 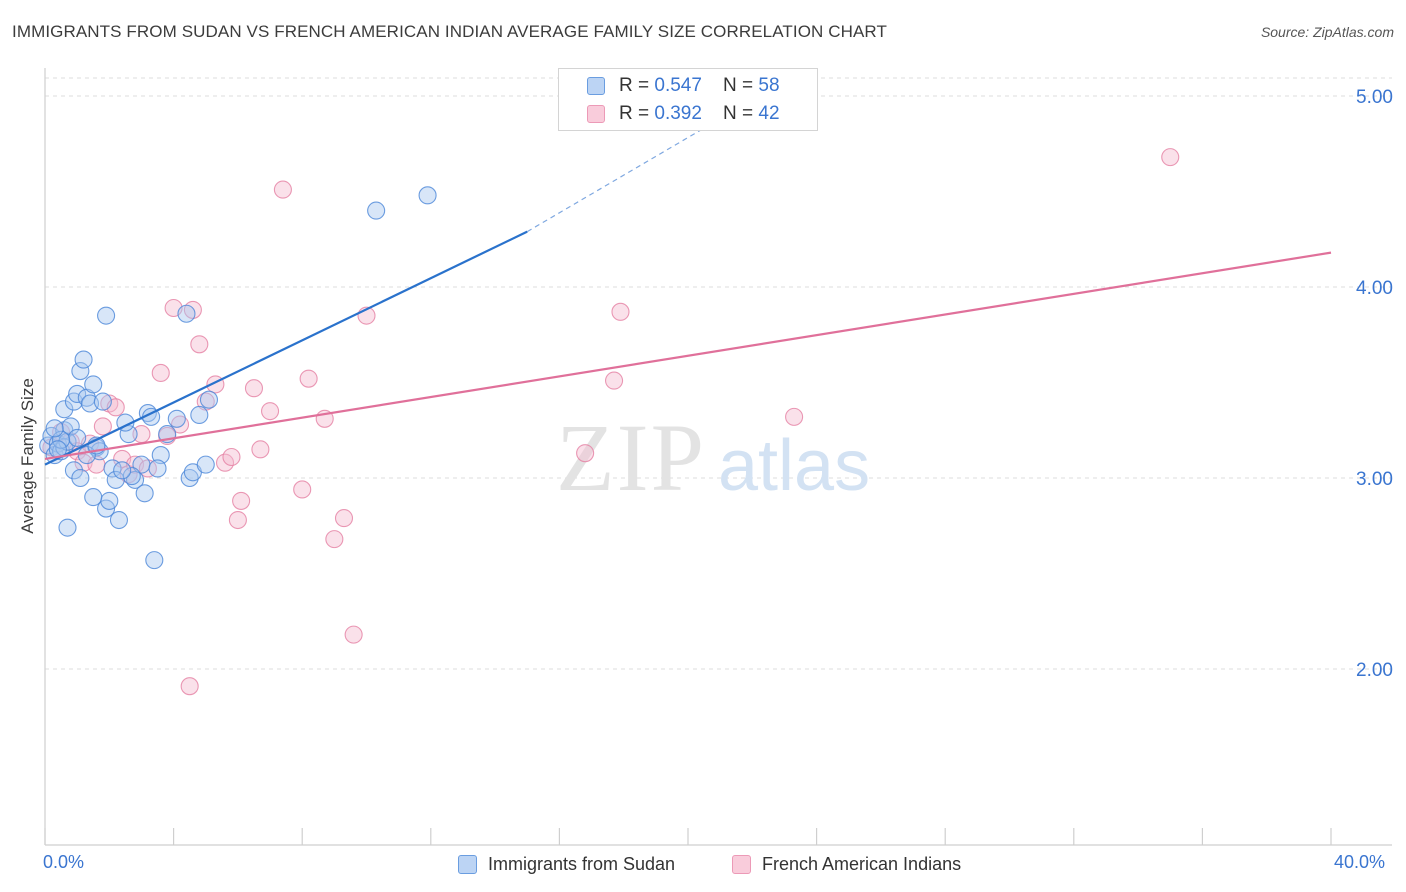 What do you see at coordinates (1327, 32) in the screenshot?
I see `source-note: Source: ZipAtlas.com` at bounding box center [1327, 32].